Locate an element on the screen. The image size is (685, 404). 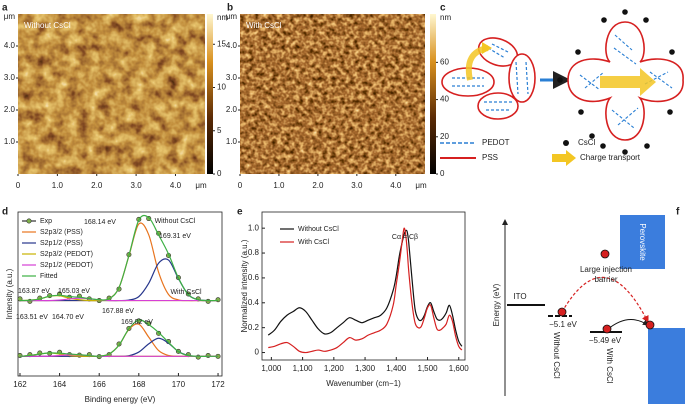
y-tick-label: 0 is located at coordinates (257, 352).